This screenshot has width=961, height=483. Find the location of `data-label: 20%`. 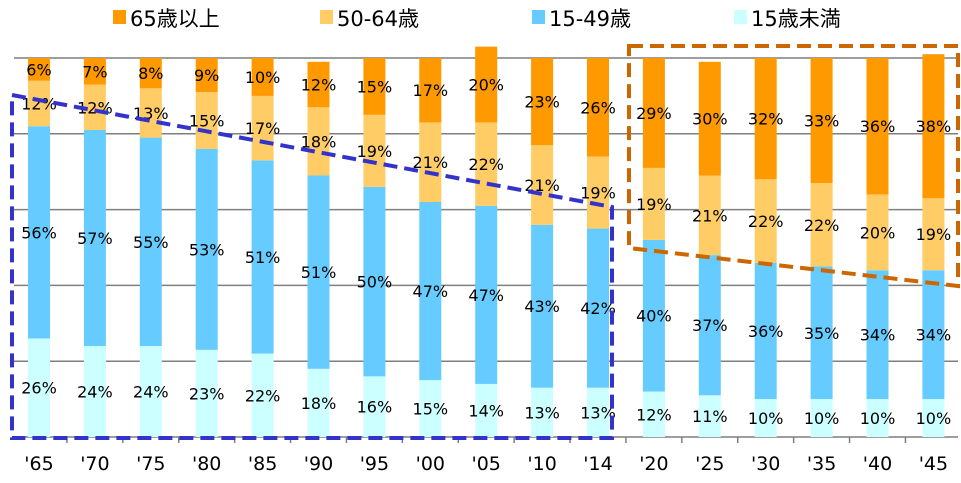

data-label: 20% is located at coordinates (878, 232).